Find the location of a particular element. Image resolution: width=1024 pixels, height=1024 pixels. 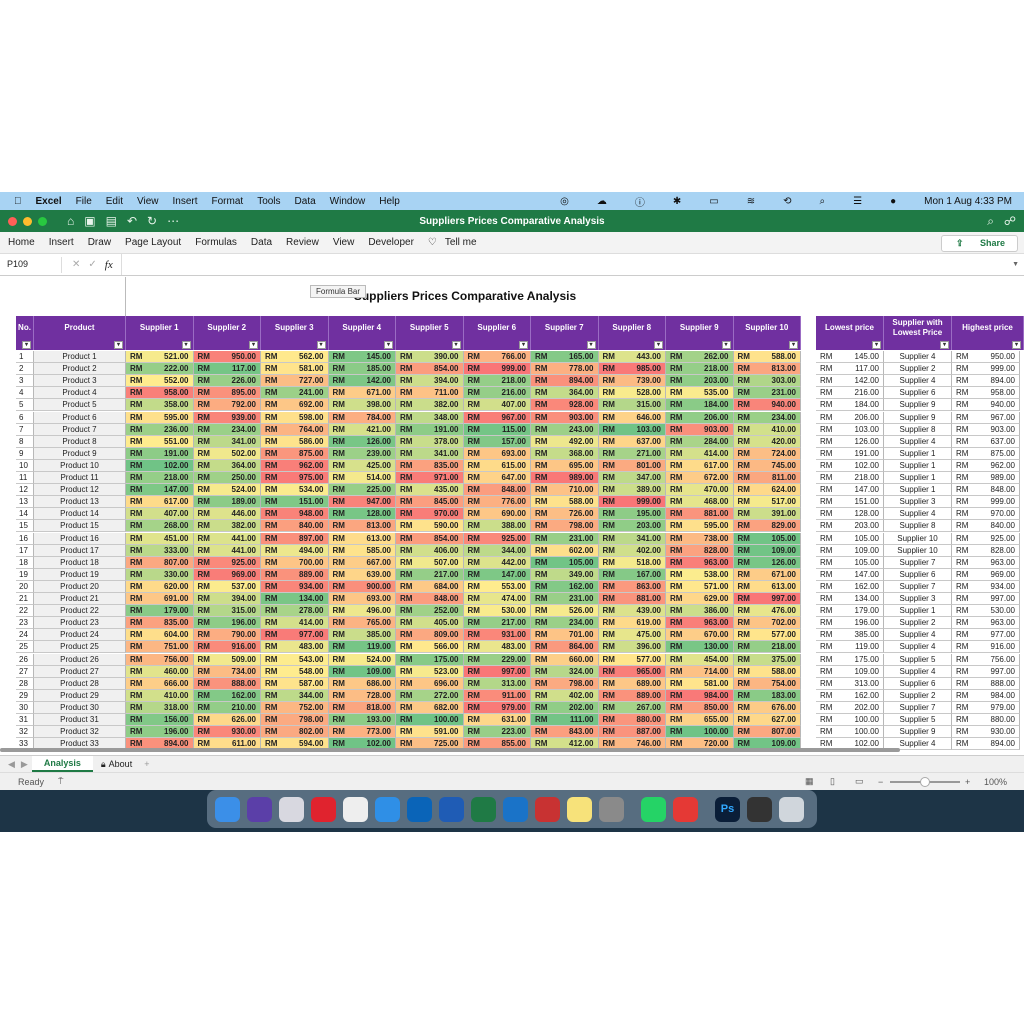

highest-price-cell: RM 997.00 is located at coordinates (986, 599).